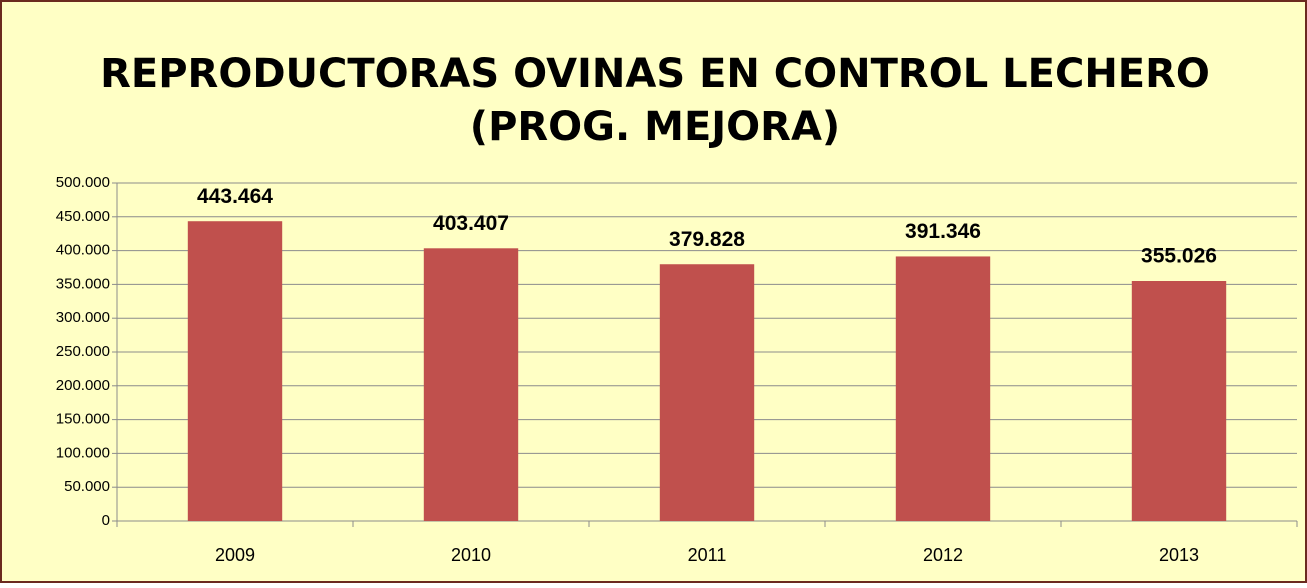  What do you see at coordinates (471, 223) in the screenshot?
I see `data-label: 403.407` at bounding box center [471, 223].